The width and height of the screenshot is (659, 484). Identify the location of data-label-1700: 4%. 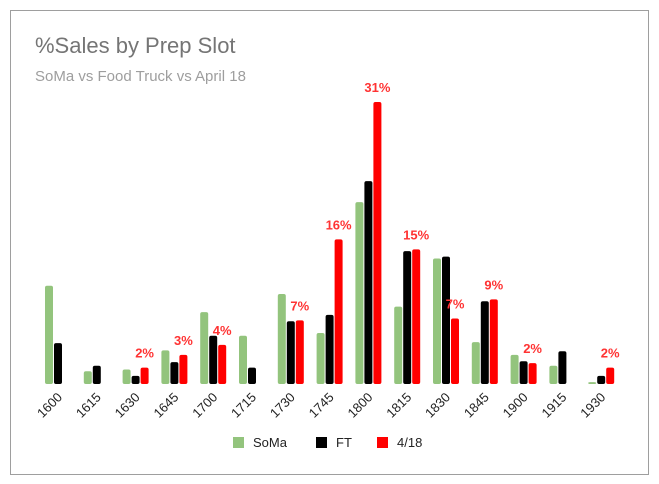
(222, 330).